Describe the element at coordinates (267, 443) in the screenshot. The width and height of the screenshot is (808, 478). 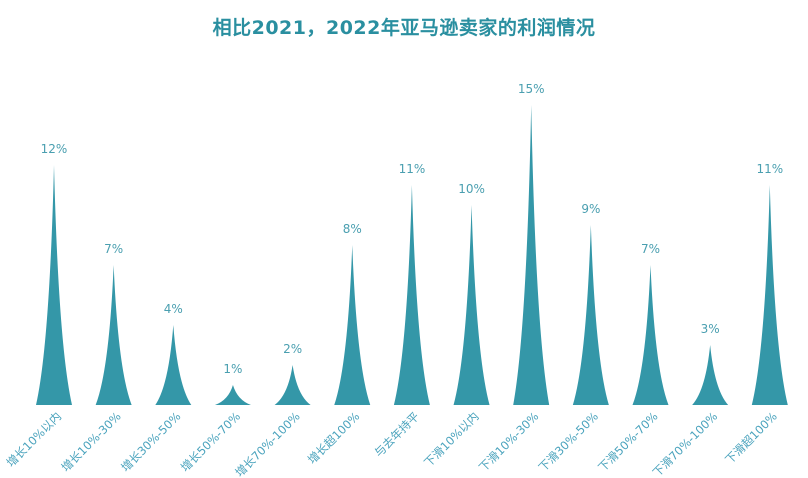
I see `category-label: 增长70%-100%` at that location.